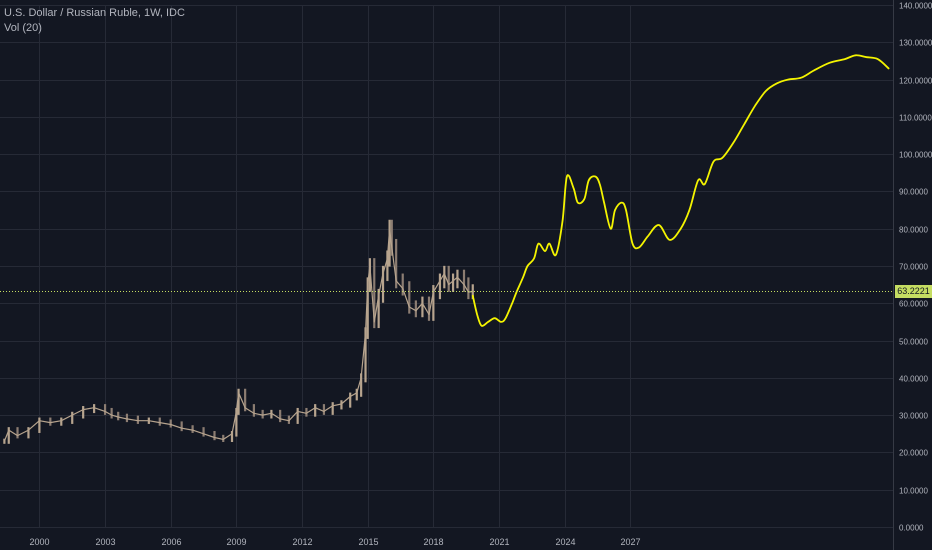 Image resolution: width=932 pixels, height=550 pixels. Describe the element at coordinates (913, 416) in the screenshot. I see `y-tick-label: 30.0000` at that location.